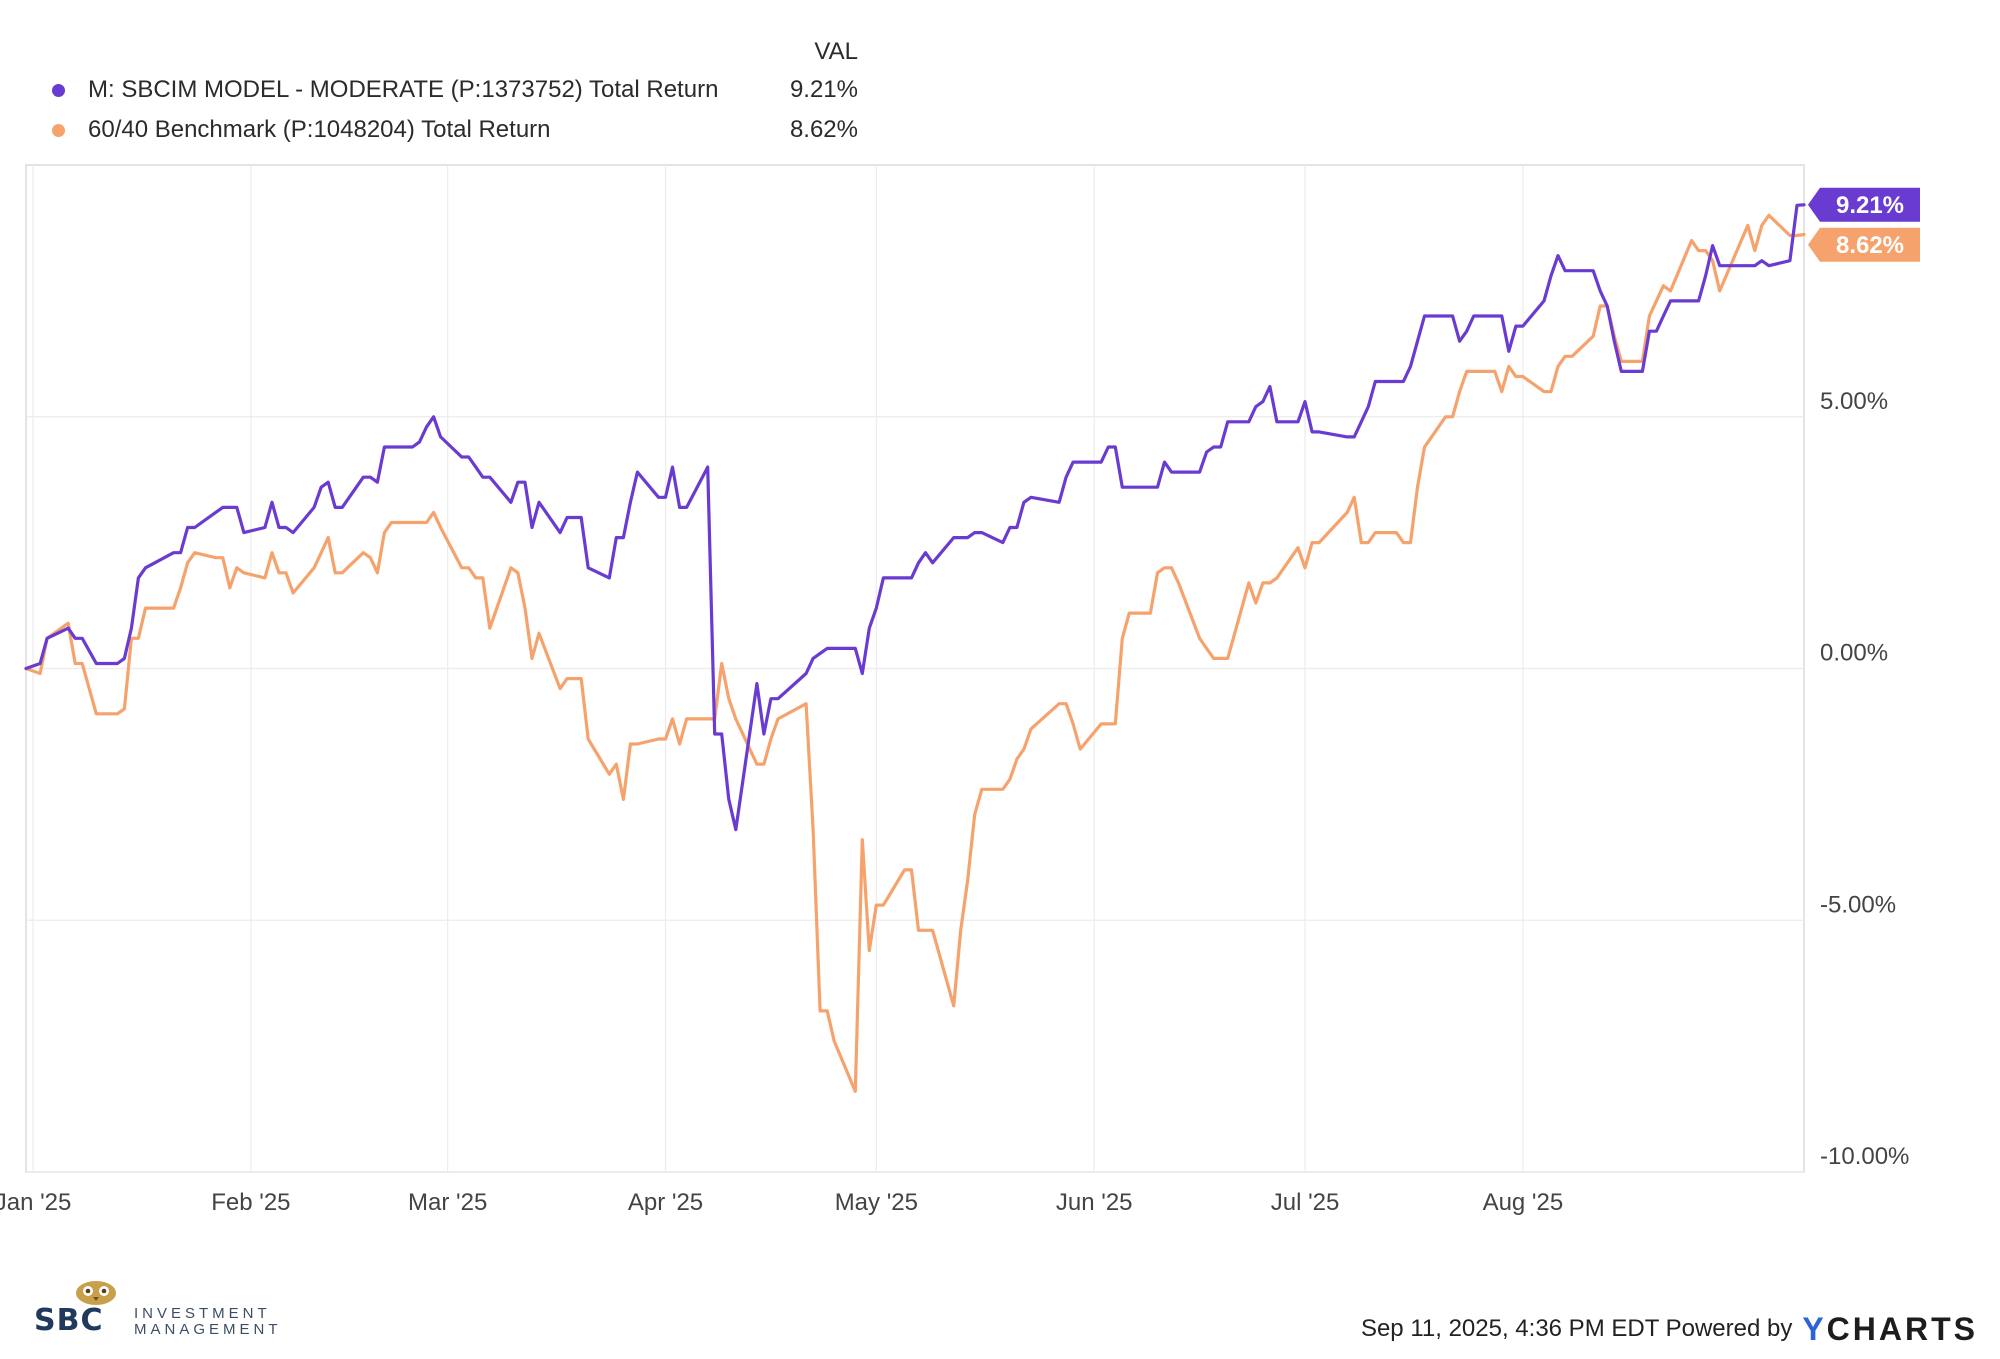 The width and height of the screenshot is (2000, 1359). Describe the element at coordinates (1094, 1202) in the screenshot. I see `x-tick-label: Jun '25` at that location.